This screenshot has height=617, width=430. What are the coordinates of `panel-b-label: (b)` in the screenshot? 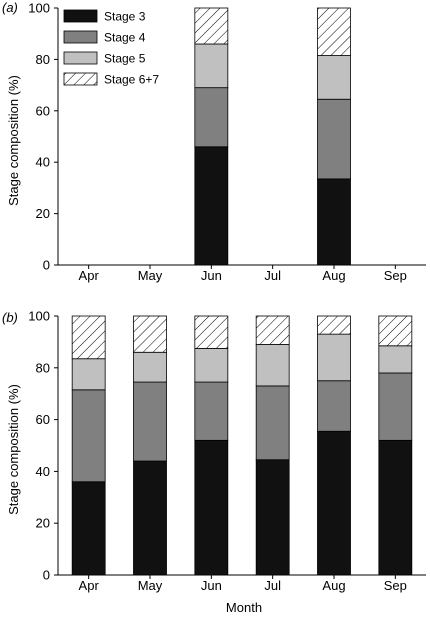 It's located at (10, 317).